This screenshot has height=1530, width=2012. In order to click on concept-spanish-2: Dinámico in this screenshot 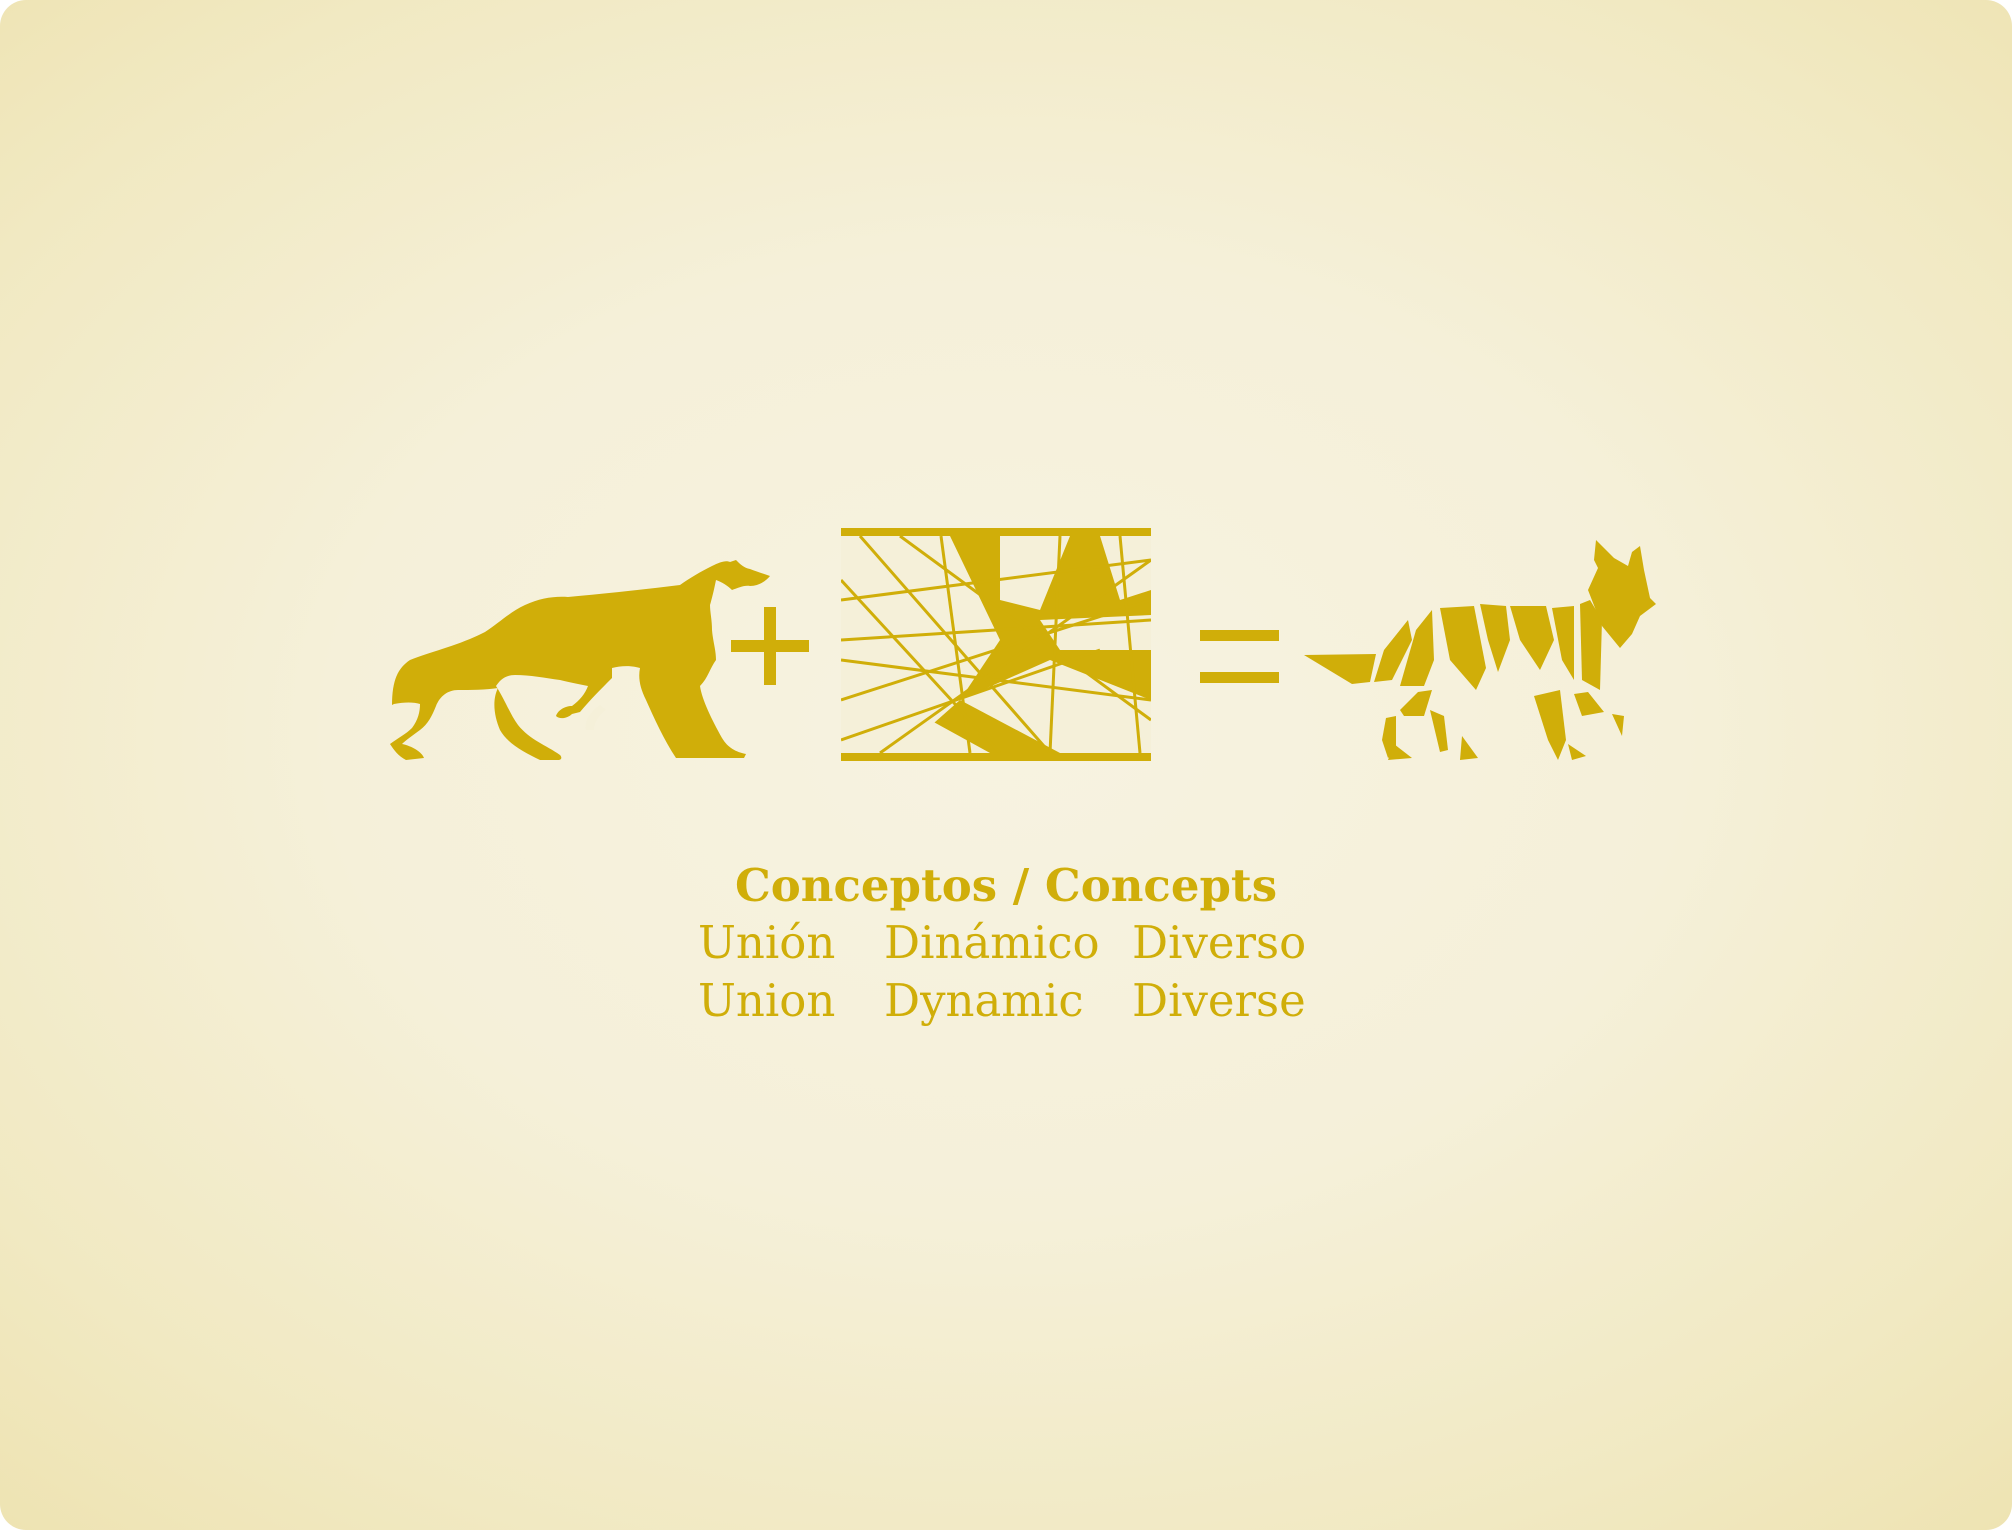, I will do `click(992, 942)`.